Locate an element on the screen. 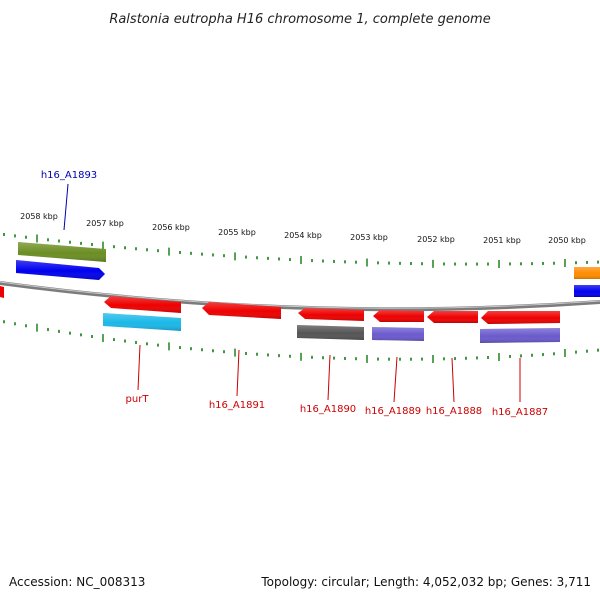  leader-h16-a1889 is located at coordinates (395, 379).